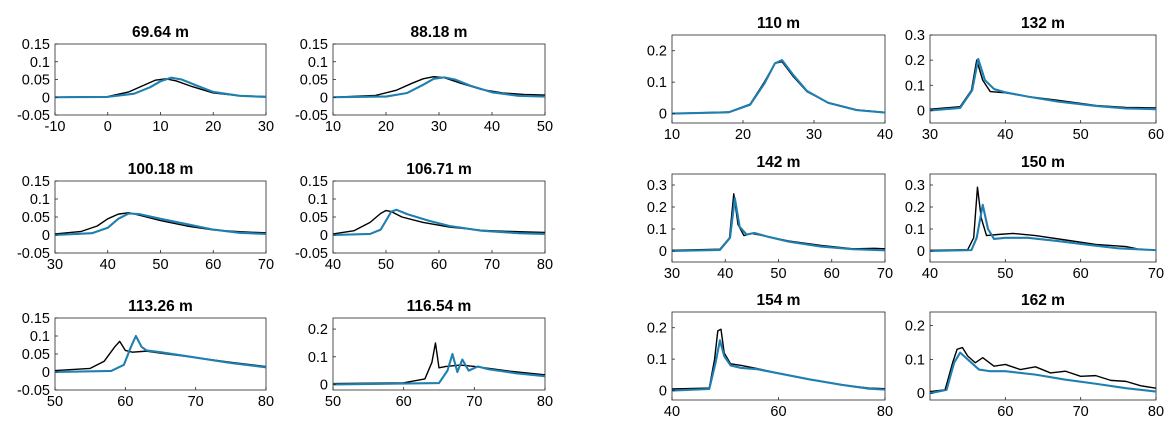 The height and width of the screenshot is (436, 1169). I want to click on subplot-2: 88.18 m 10 20 30 40 50 0.15 0.1 0.050 -0.05, so click(424, 79).